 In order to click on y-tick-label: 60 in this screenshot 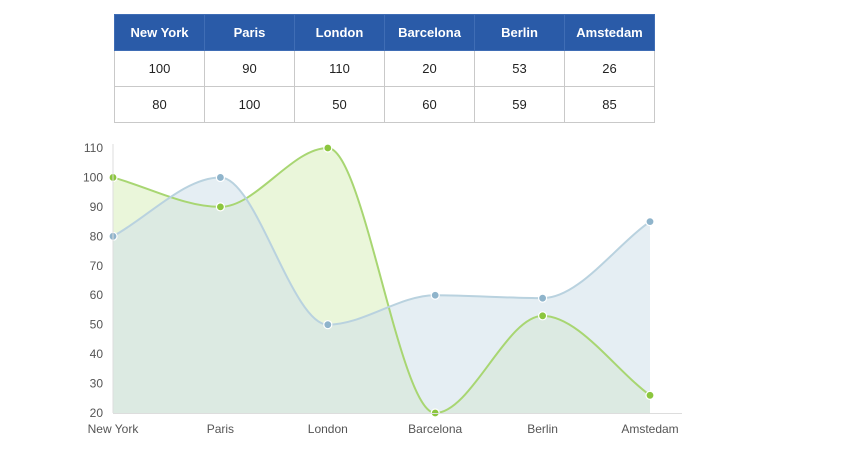, I will do `click(97, 295)`.